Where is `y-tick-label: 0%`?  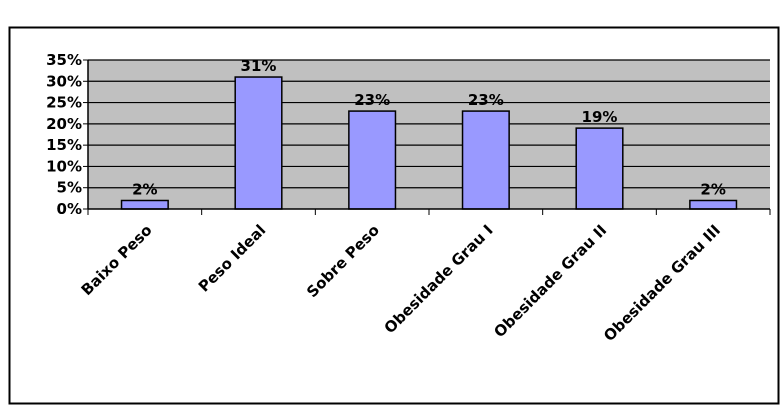 y-tick-label: 0% is located at coordinates (69, 209).